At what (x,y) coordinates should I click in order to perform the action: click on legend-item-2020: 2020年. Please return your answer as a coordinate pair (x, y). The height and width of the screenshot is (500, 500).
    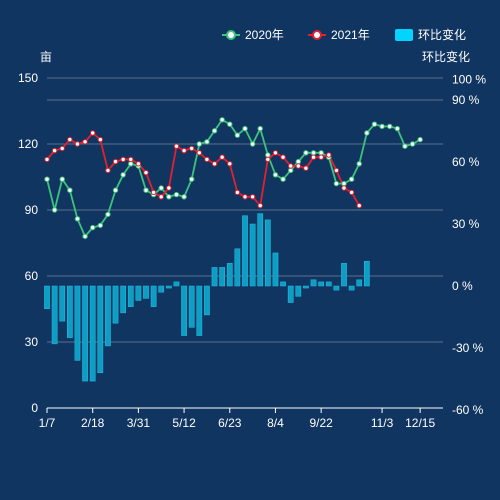
    Looking at the image, I should click on (253, 35).